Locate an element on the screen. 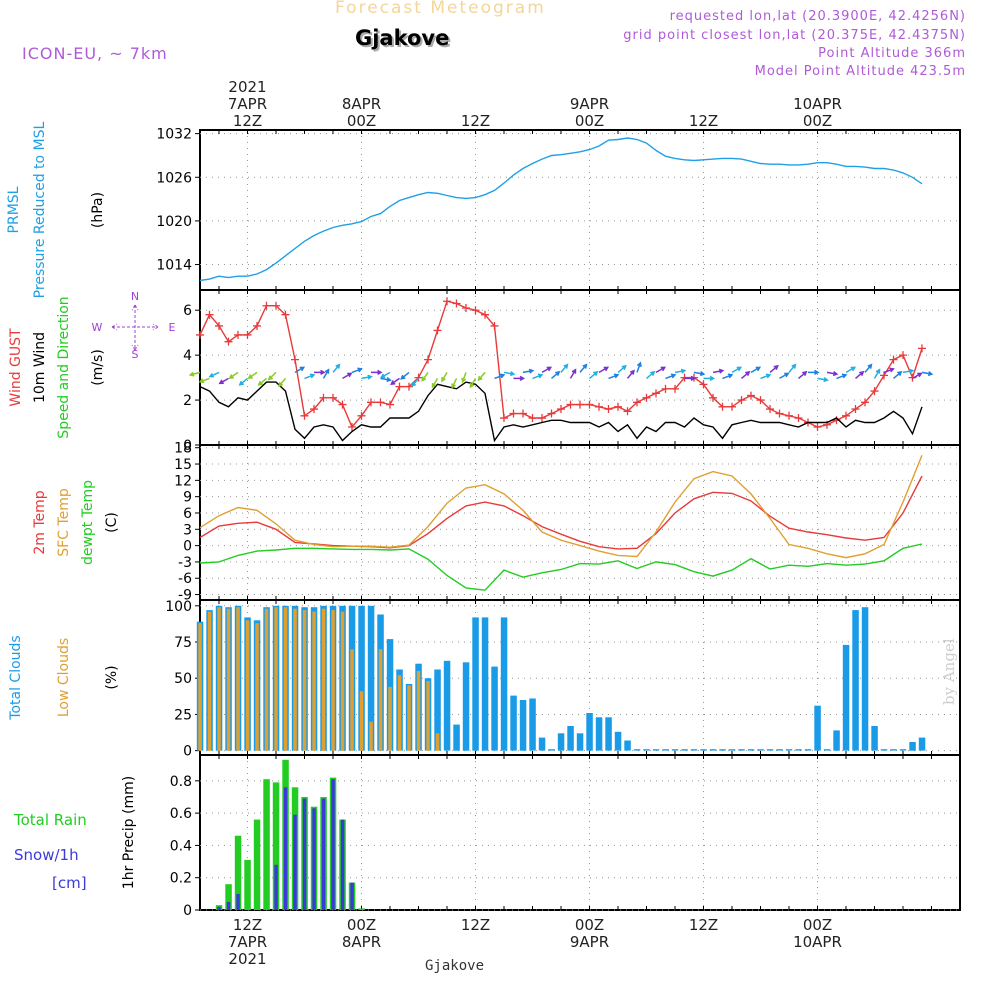  series-line-2m-temp is located at coordinates (561, 512).